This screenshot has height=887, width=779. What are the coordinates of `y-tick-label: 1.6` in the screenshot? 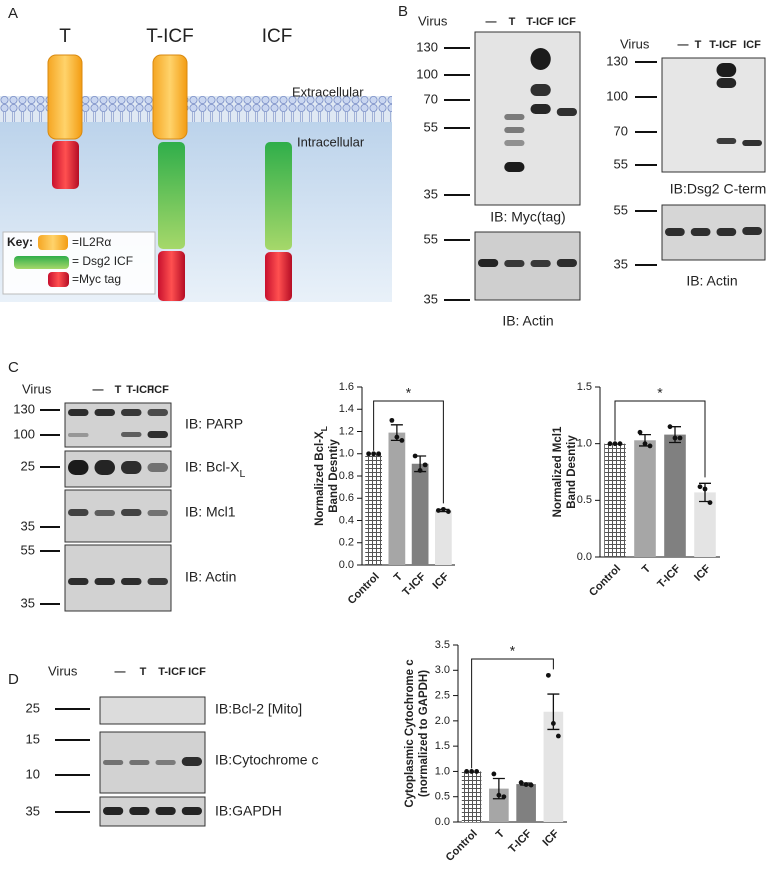 It's located at (346, 387).